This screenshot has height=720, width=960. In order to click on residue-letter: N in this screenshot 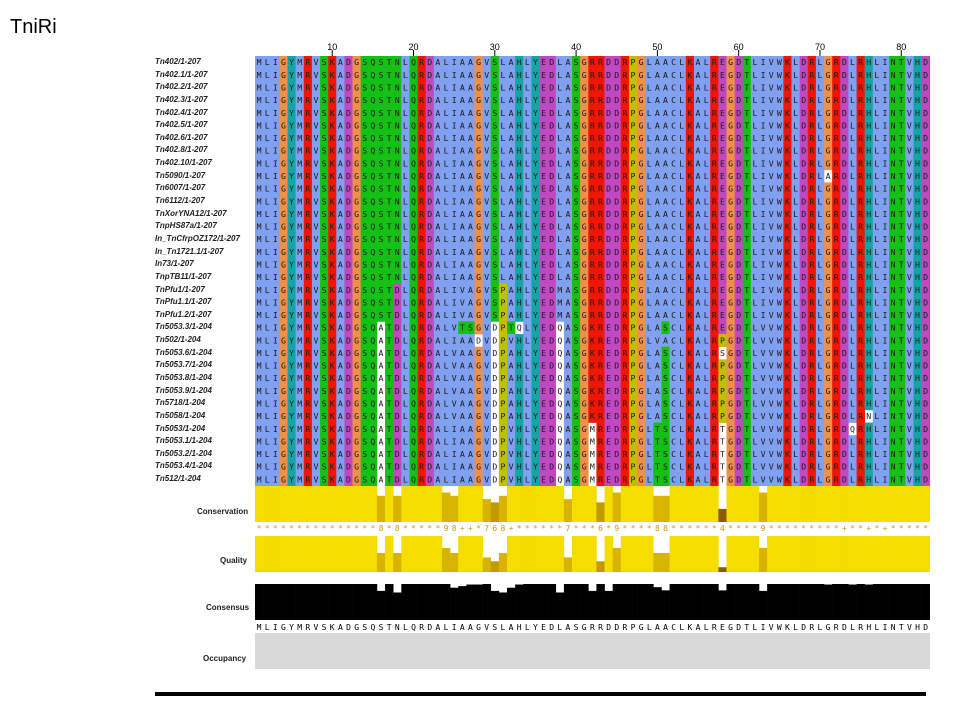, I will do `click(893, 290)`.